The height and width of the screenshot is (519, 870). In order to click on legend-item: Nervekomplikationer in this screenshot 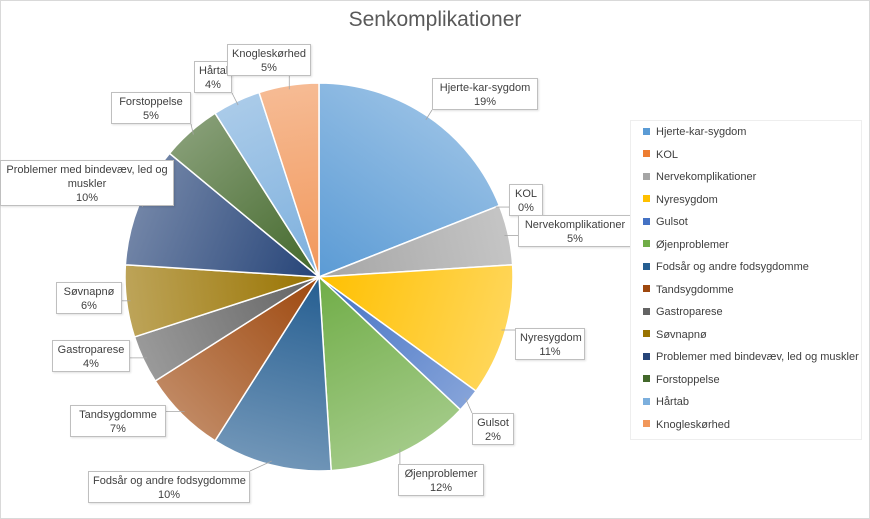, I will do `click(699, 177)`.